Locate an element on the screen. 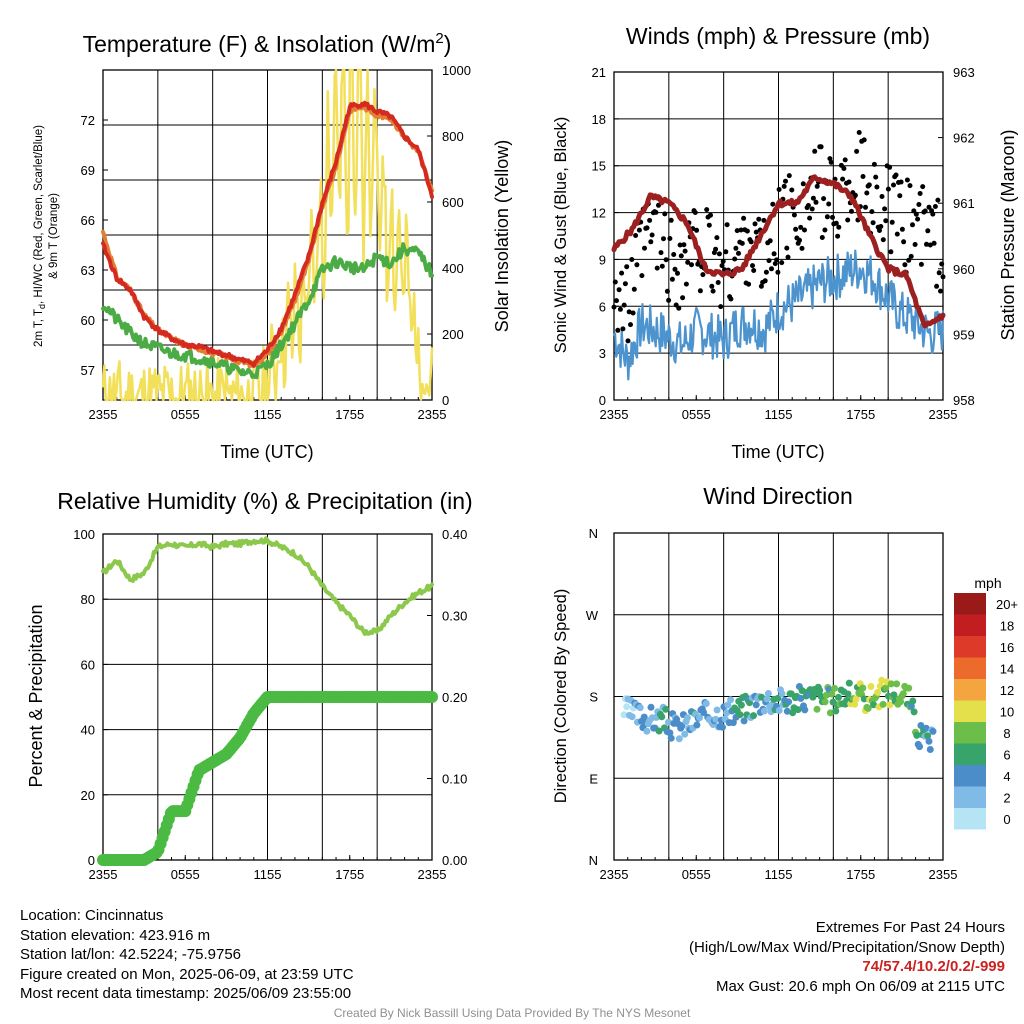 The width and height of the screenshot is (1024, 1024). colorbar-label: 6 is located at coordinates (1006, 755).